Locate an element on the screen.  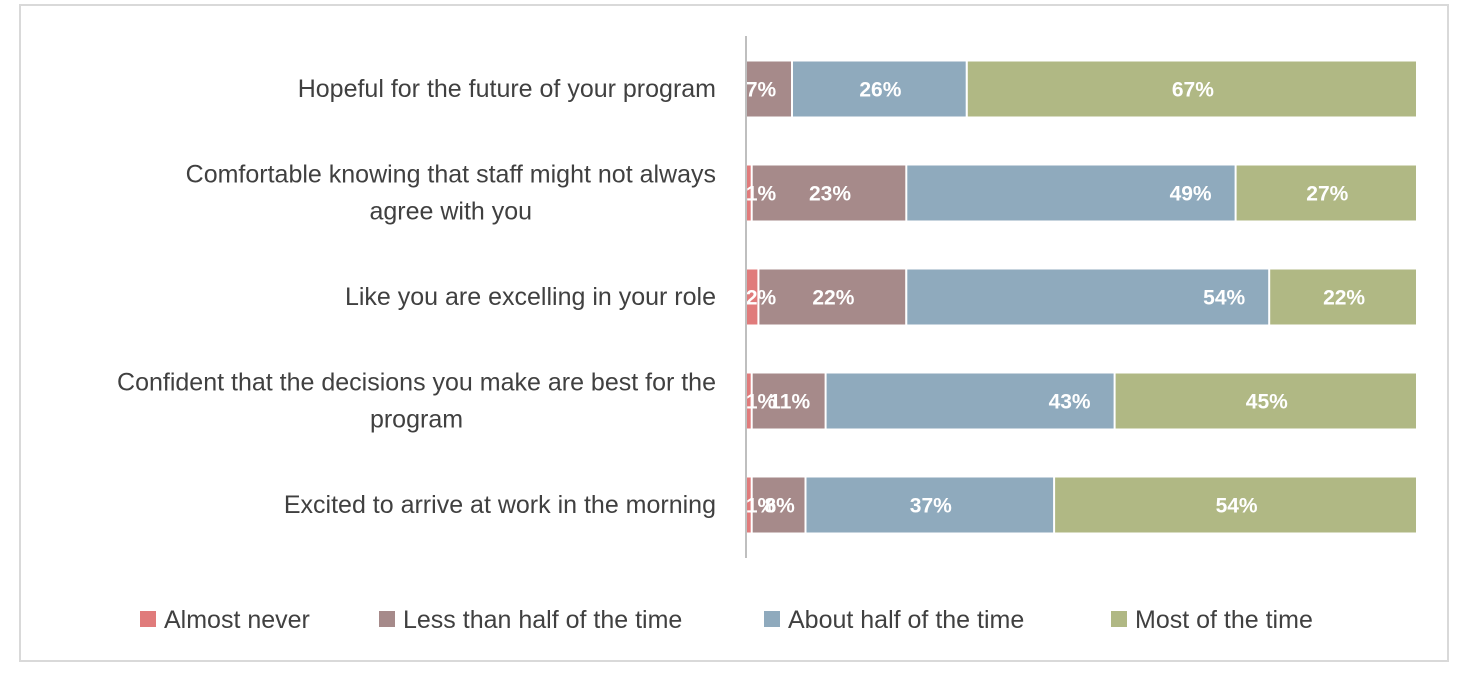
legend-label: Almost never is located at coordinates (237, 620).